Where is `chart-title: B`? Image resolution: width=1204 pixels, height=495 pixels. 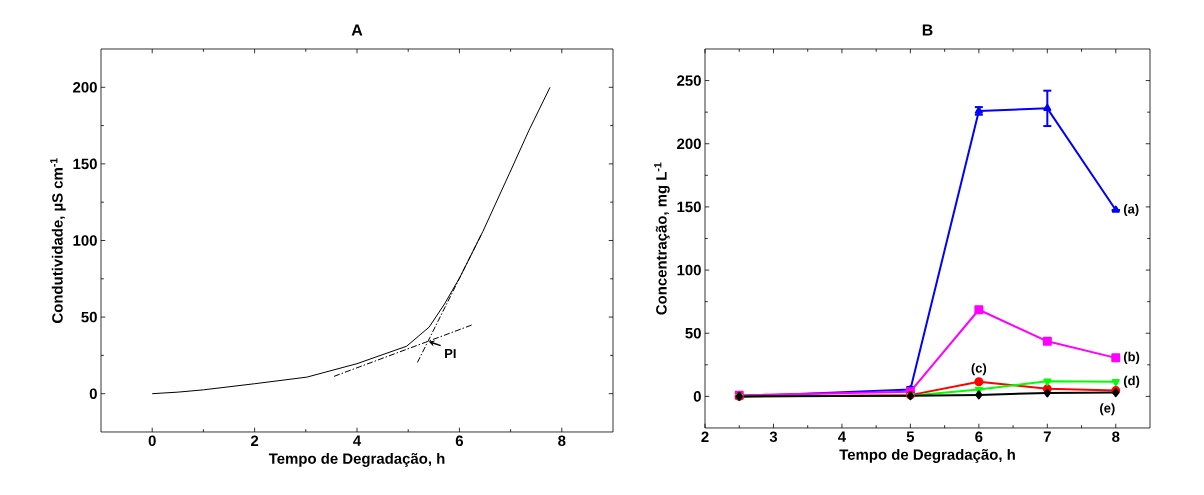
chart-title: B is located at coordinates (927, 30).